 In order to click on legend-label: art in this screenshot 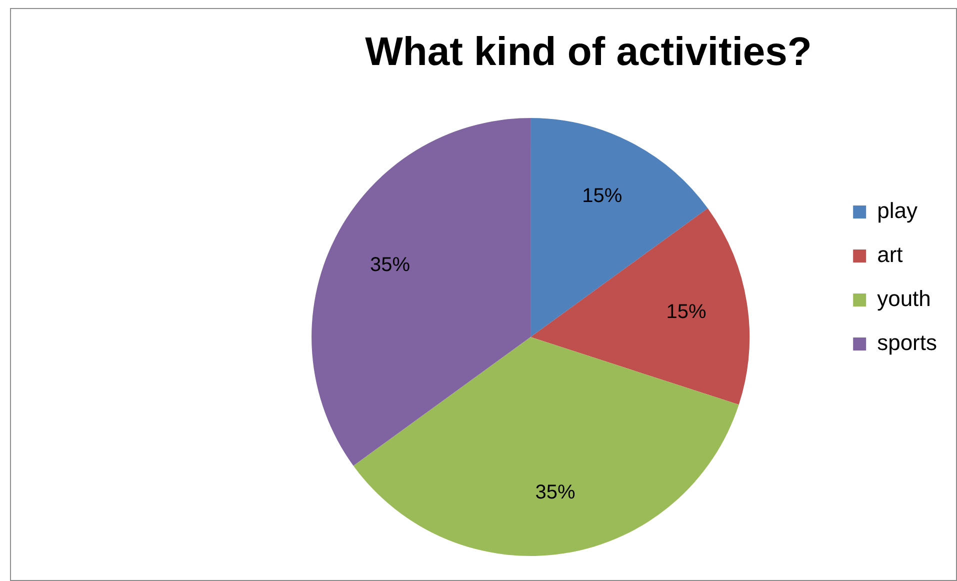, I will do `click(890, 255)`.